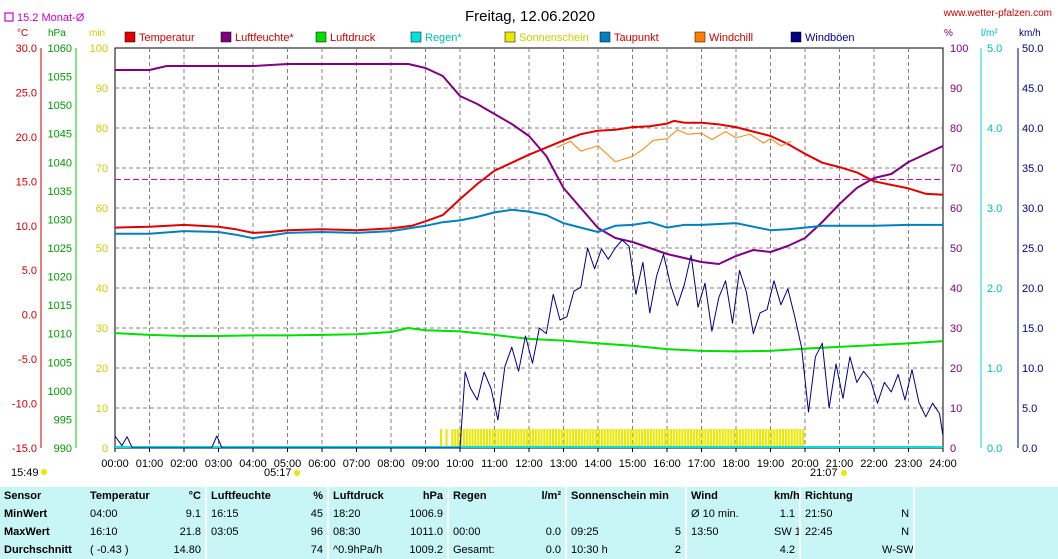 The width and height of the screenshot is (1058, 559). I want to click on site-url: www.wetter-pfalzen.com, so click(997, 13).